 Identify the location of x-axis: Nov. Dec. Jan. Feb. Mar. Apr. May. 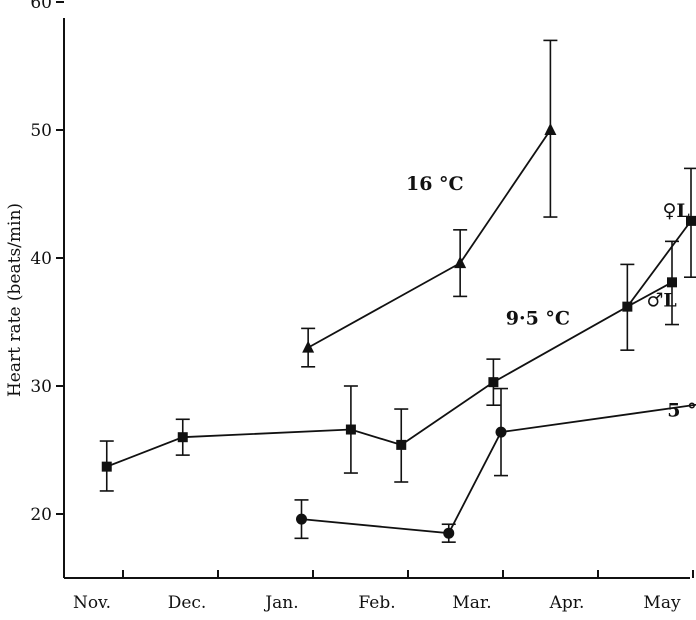
(379, 591).